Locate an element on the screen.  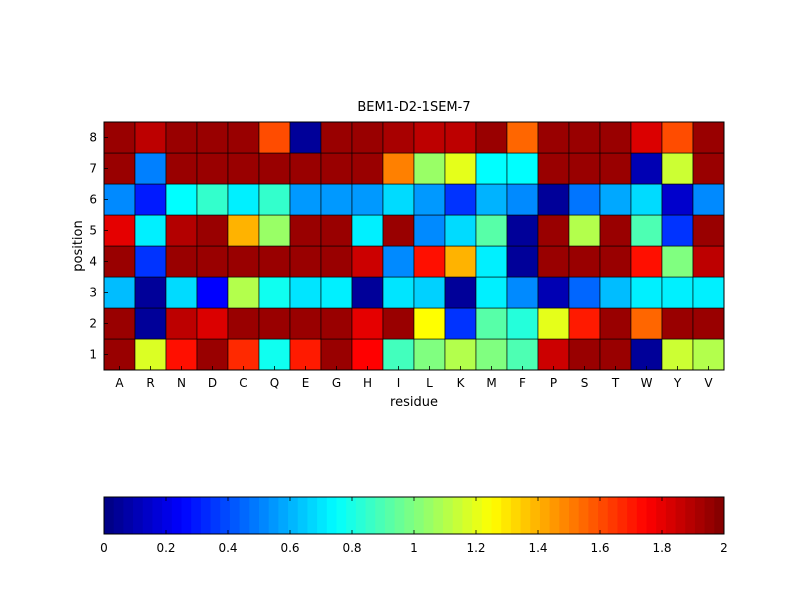
x-tick-label: C is located at coordinates (243, 383).